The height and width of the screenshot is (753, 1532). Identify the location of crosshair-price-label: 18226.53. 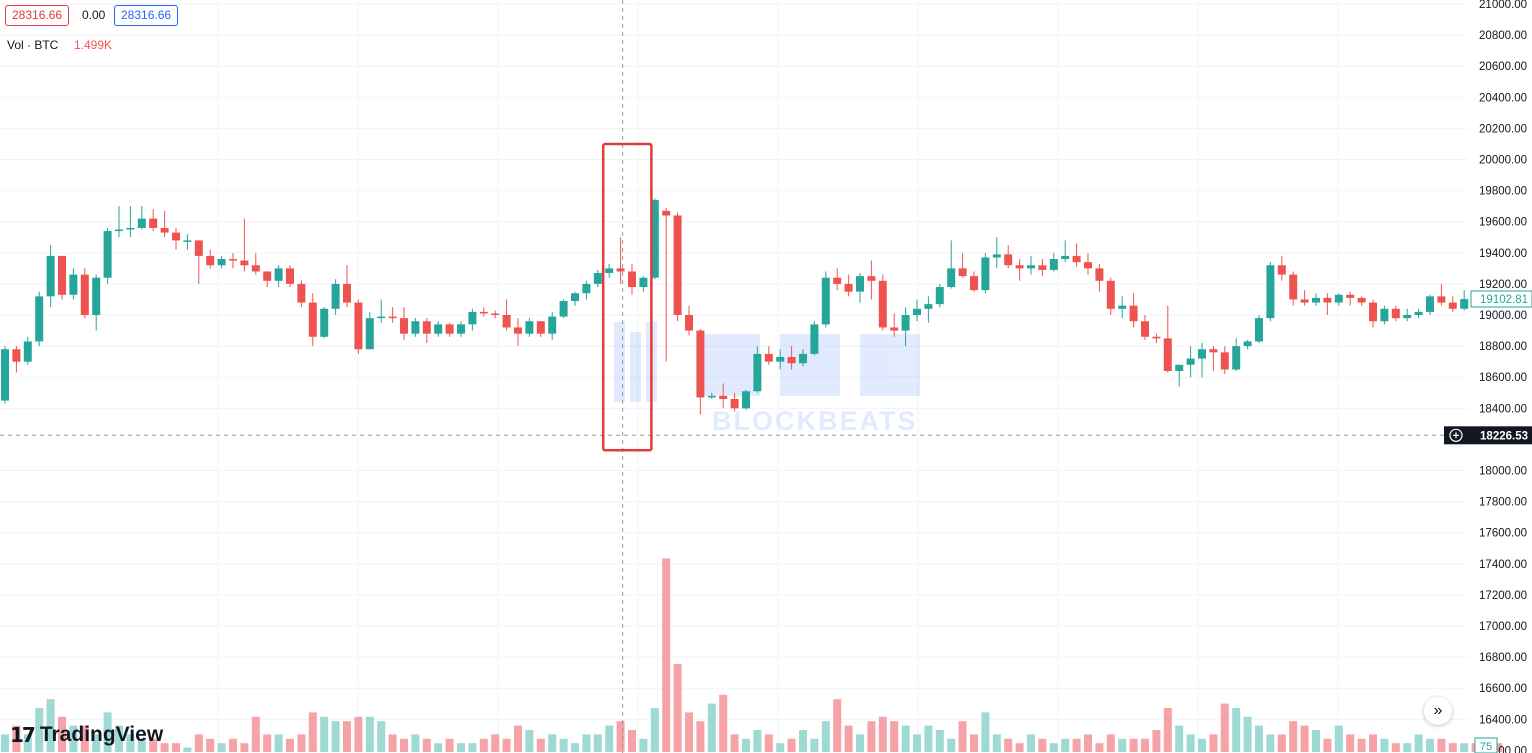
(1504, 436).